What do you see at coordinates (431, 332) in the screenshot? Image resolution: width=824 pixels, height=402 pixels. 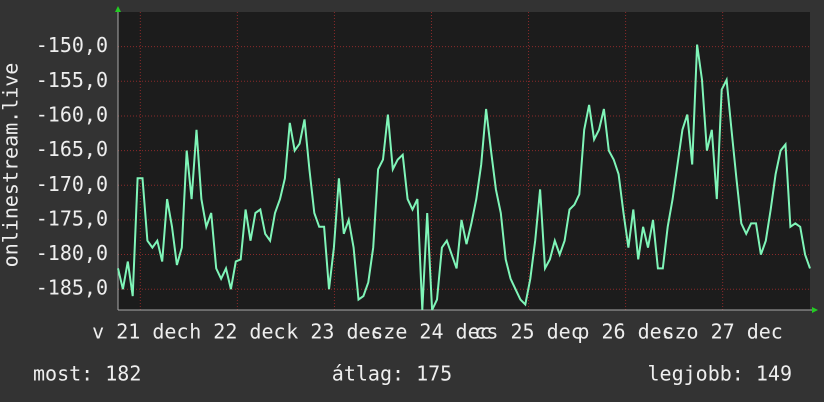 I see `x-tick-label: sze 24 dec` at bounding box center [431, 332].